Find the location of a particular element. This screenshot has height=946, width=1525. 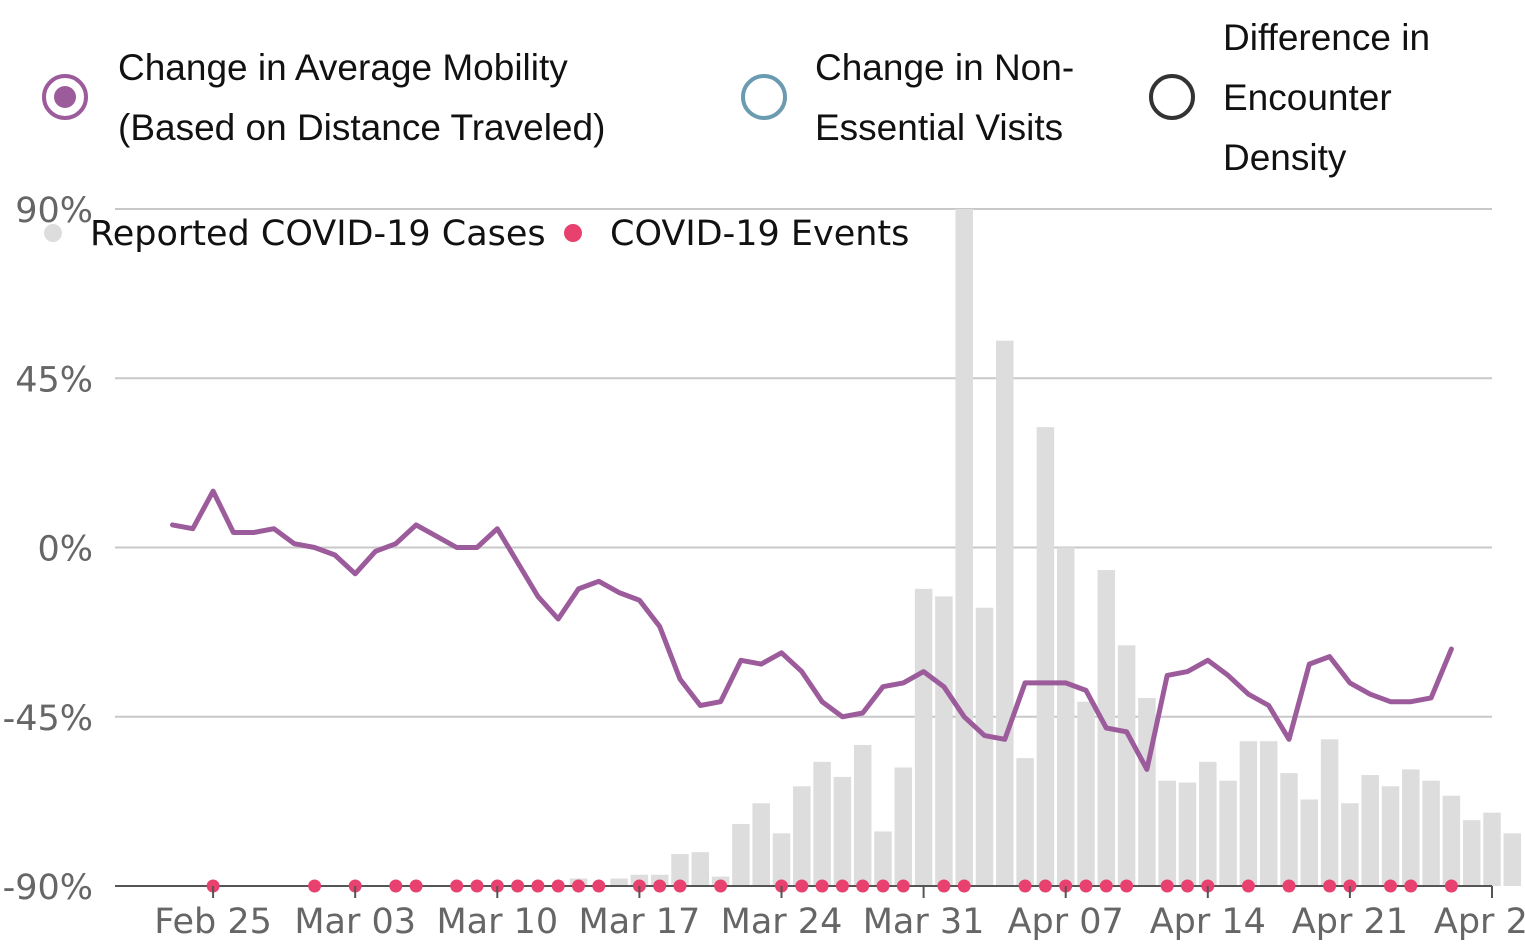

legend-label-visits-line-1: Change in Non- is located at coordinates (945, 67).